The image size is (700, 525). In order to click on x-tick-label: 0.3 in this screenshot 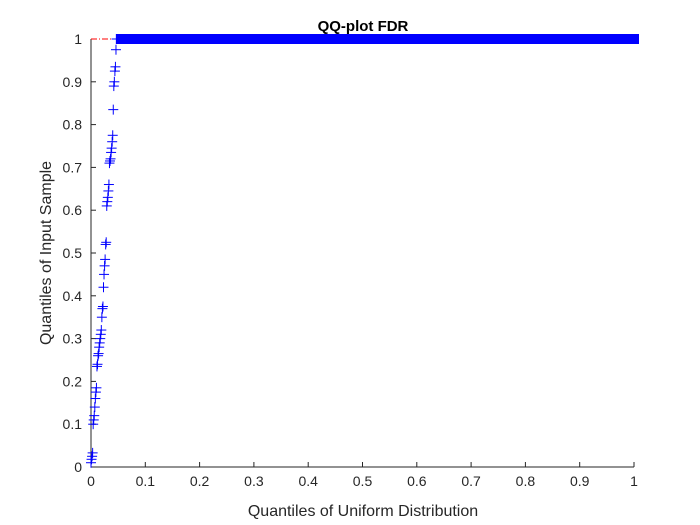, I will do `click(254, 481)`.